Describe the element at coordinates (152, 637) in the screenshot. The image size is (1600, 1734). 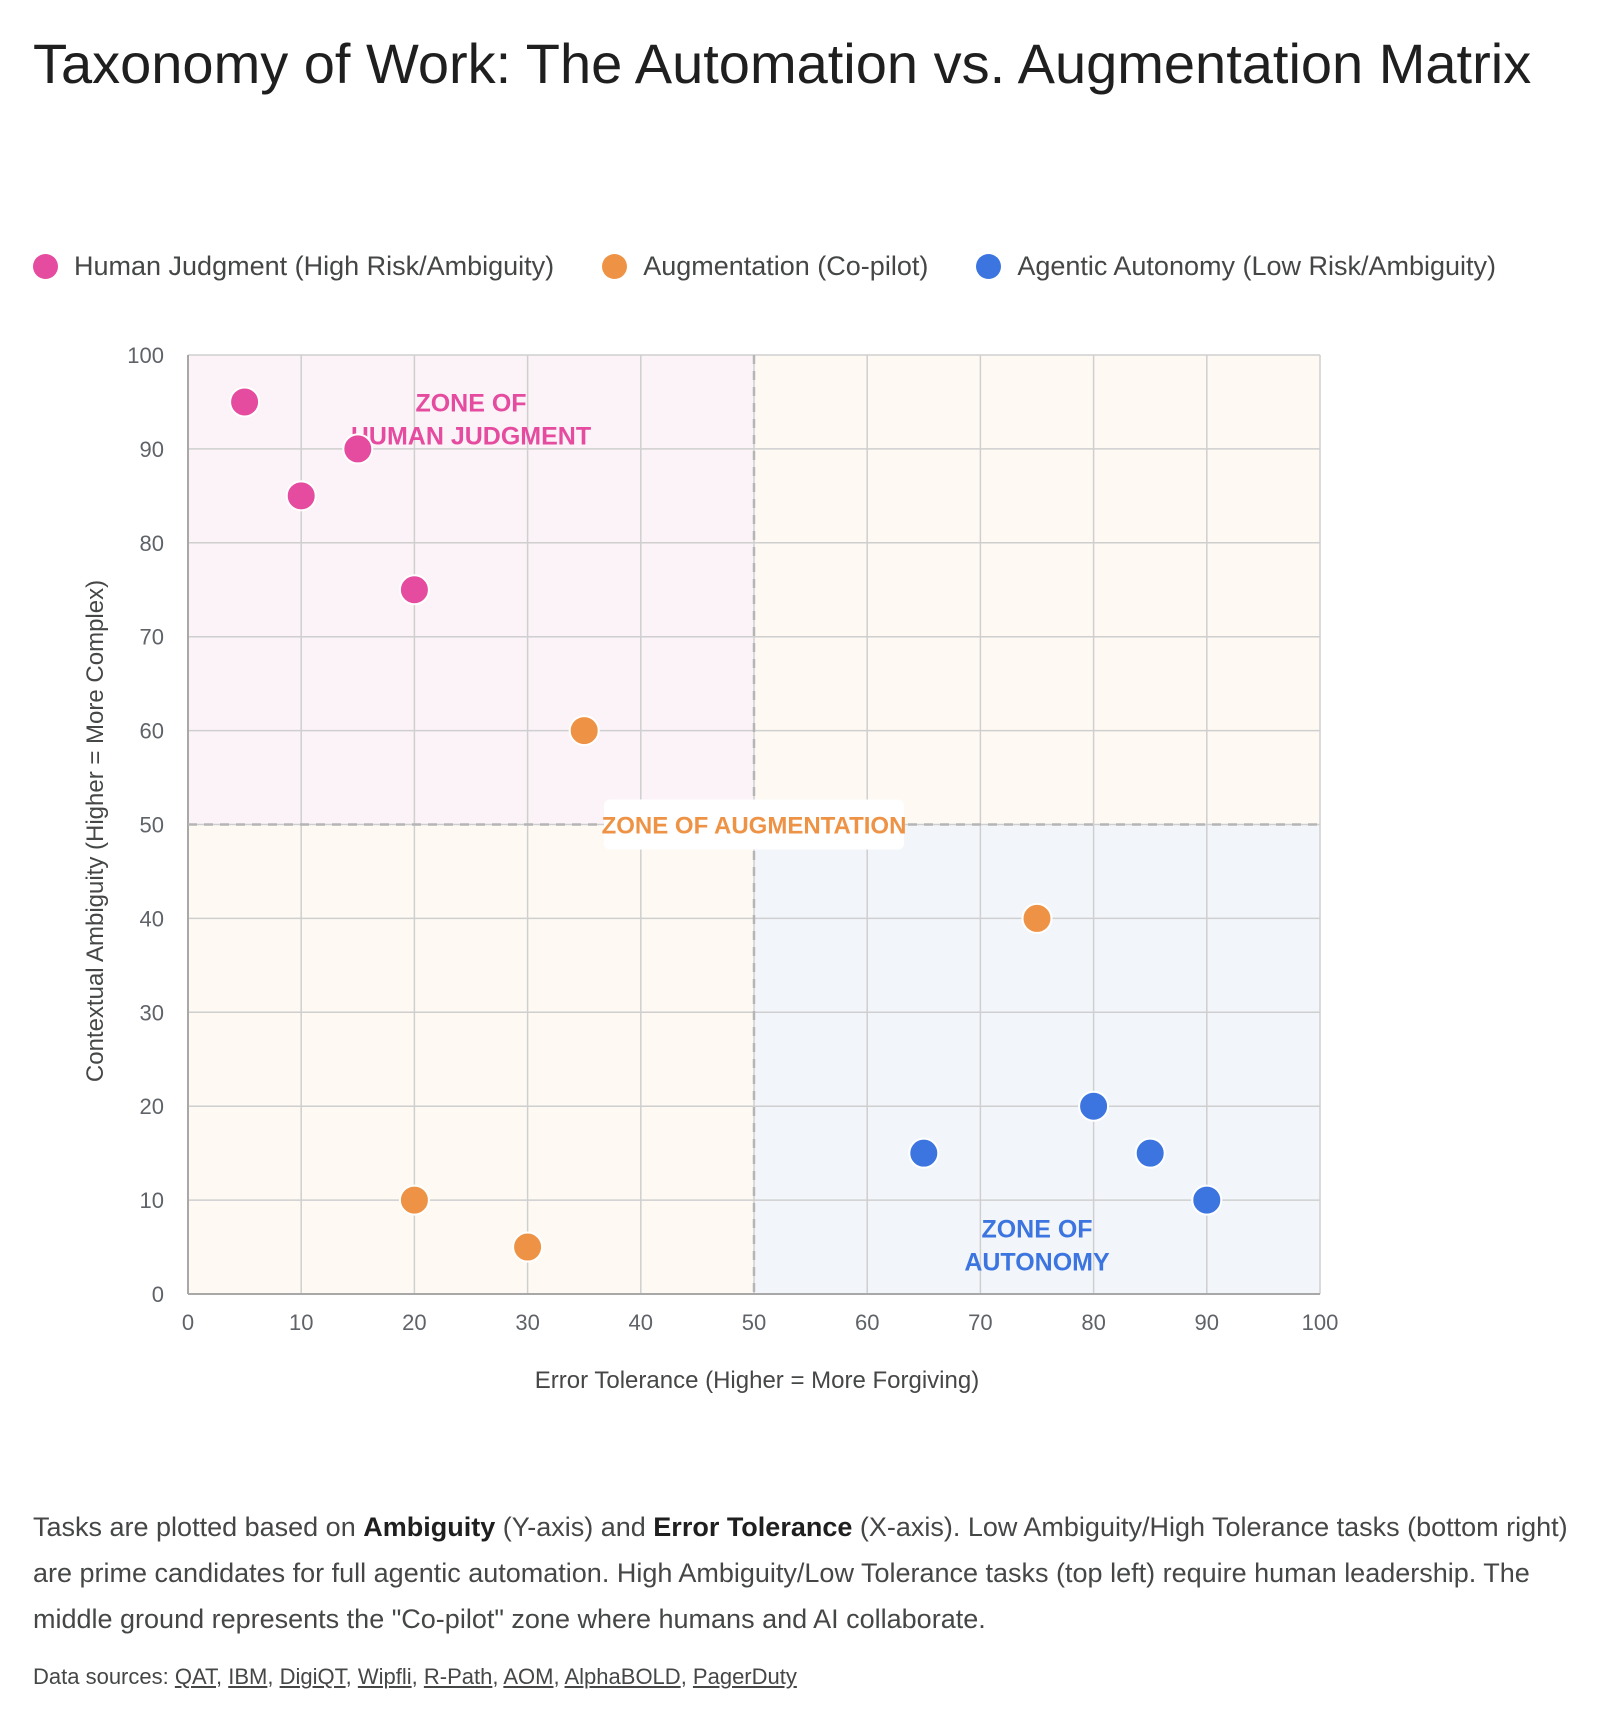
I see `y-tick-label: 70` at that location.